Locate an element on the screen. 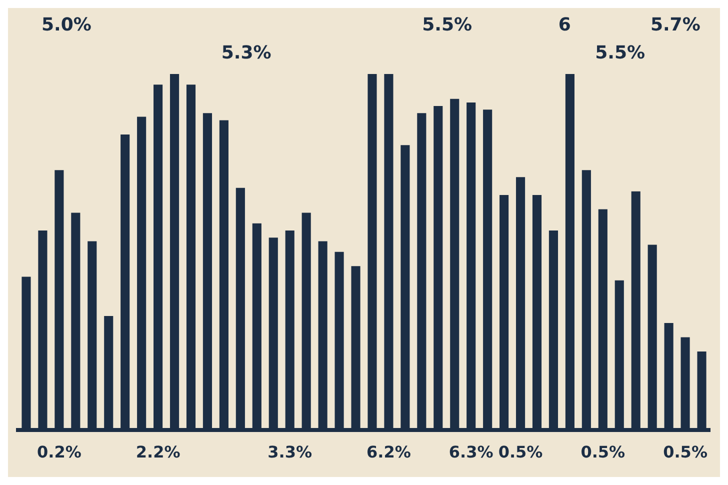 Image resolution: width=728 pixels, height=485 pixels. text: 6 is located at coordinates (564, 25).